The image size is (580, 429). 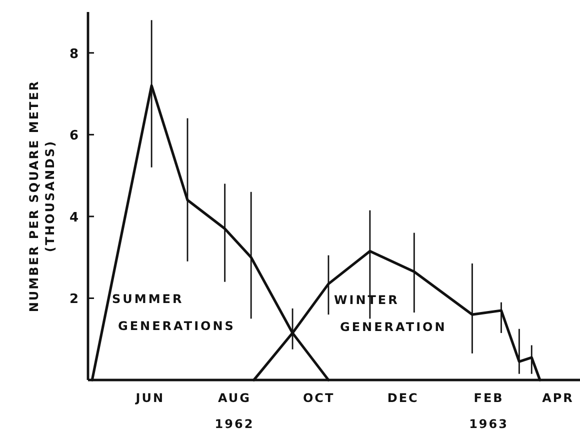 What do you see at coordinates (558, 398) in the screenshot?
I see `x-tick-label: APR` at bounding box center [558, 398].